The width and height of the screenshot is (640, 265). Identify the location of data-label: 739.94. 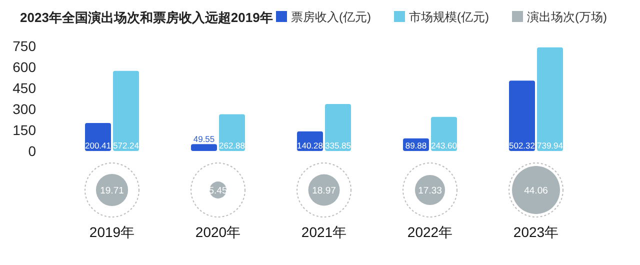
(550, 145).